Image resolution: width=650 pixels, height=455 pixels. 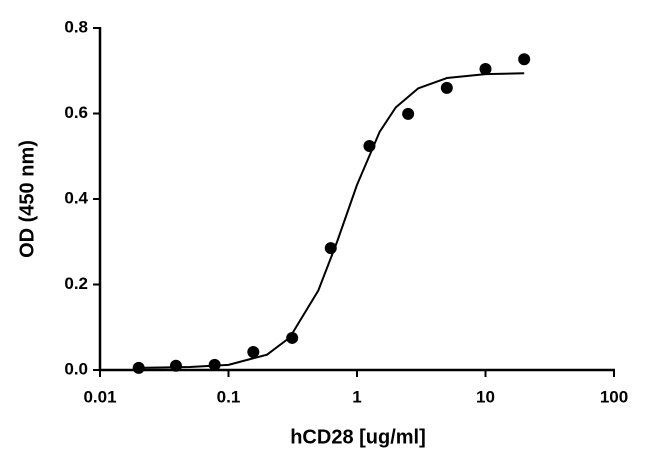 What do you see at coordinates (356, 396) in the screenshot?
I see `x-tick-label: 1` at bounding box center [356, 396].